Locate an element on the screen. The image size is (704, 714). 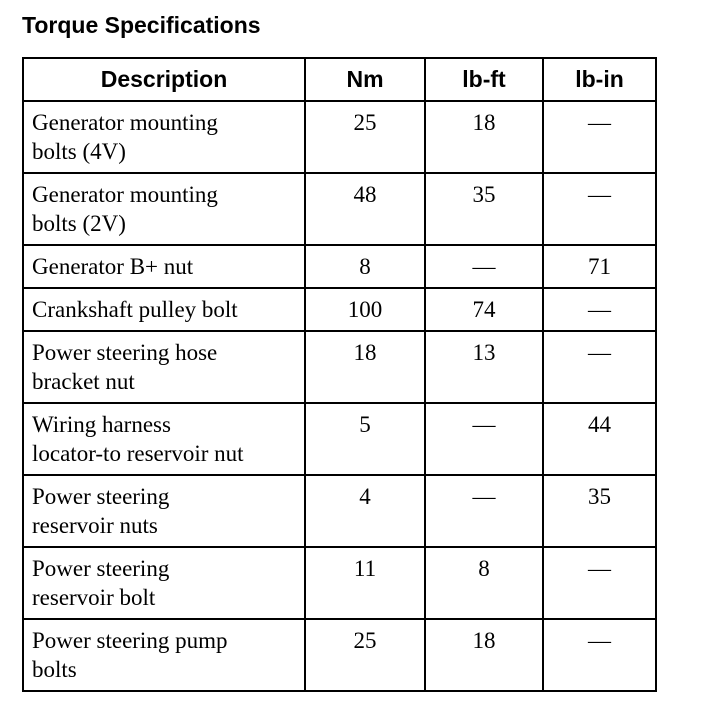
cell-description: Power steering reservoir bolt is located at coordinates (164, 583).